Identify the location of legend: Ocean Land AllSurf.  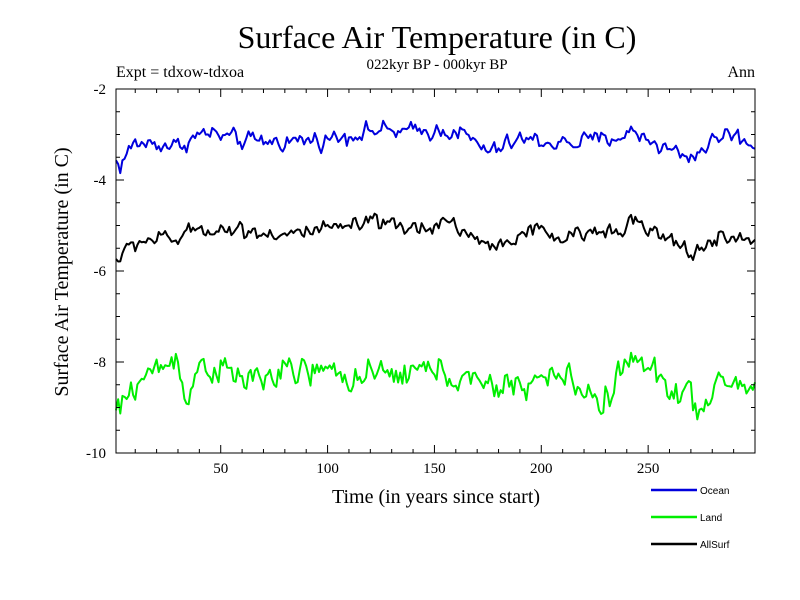
(690, 518).